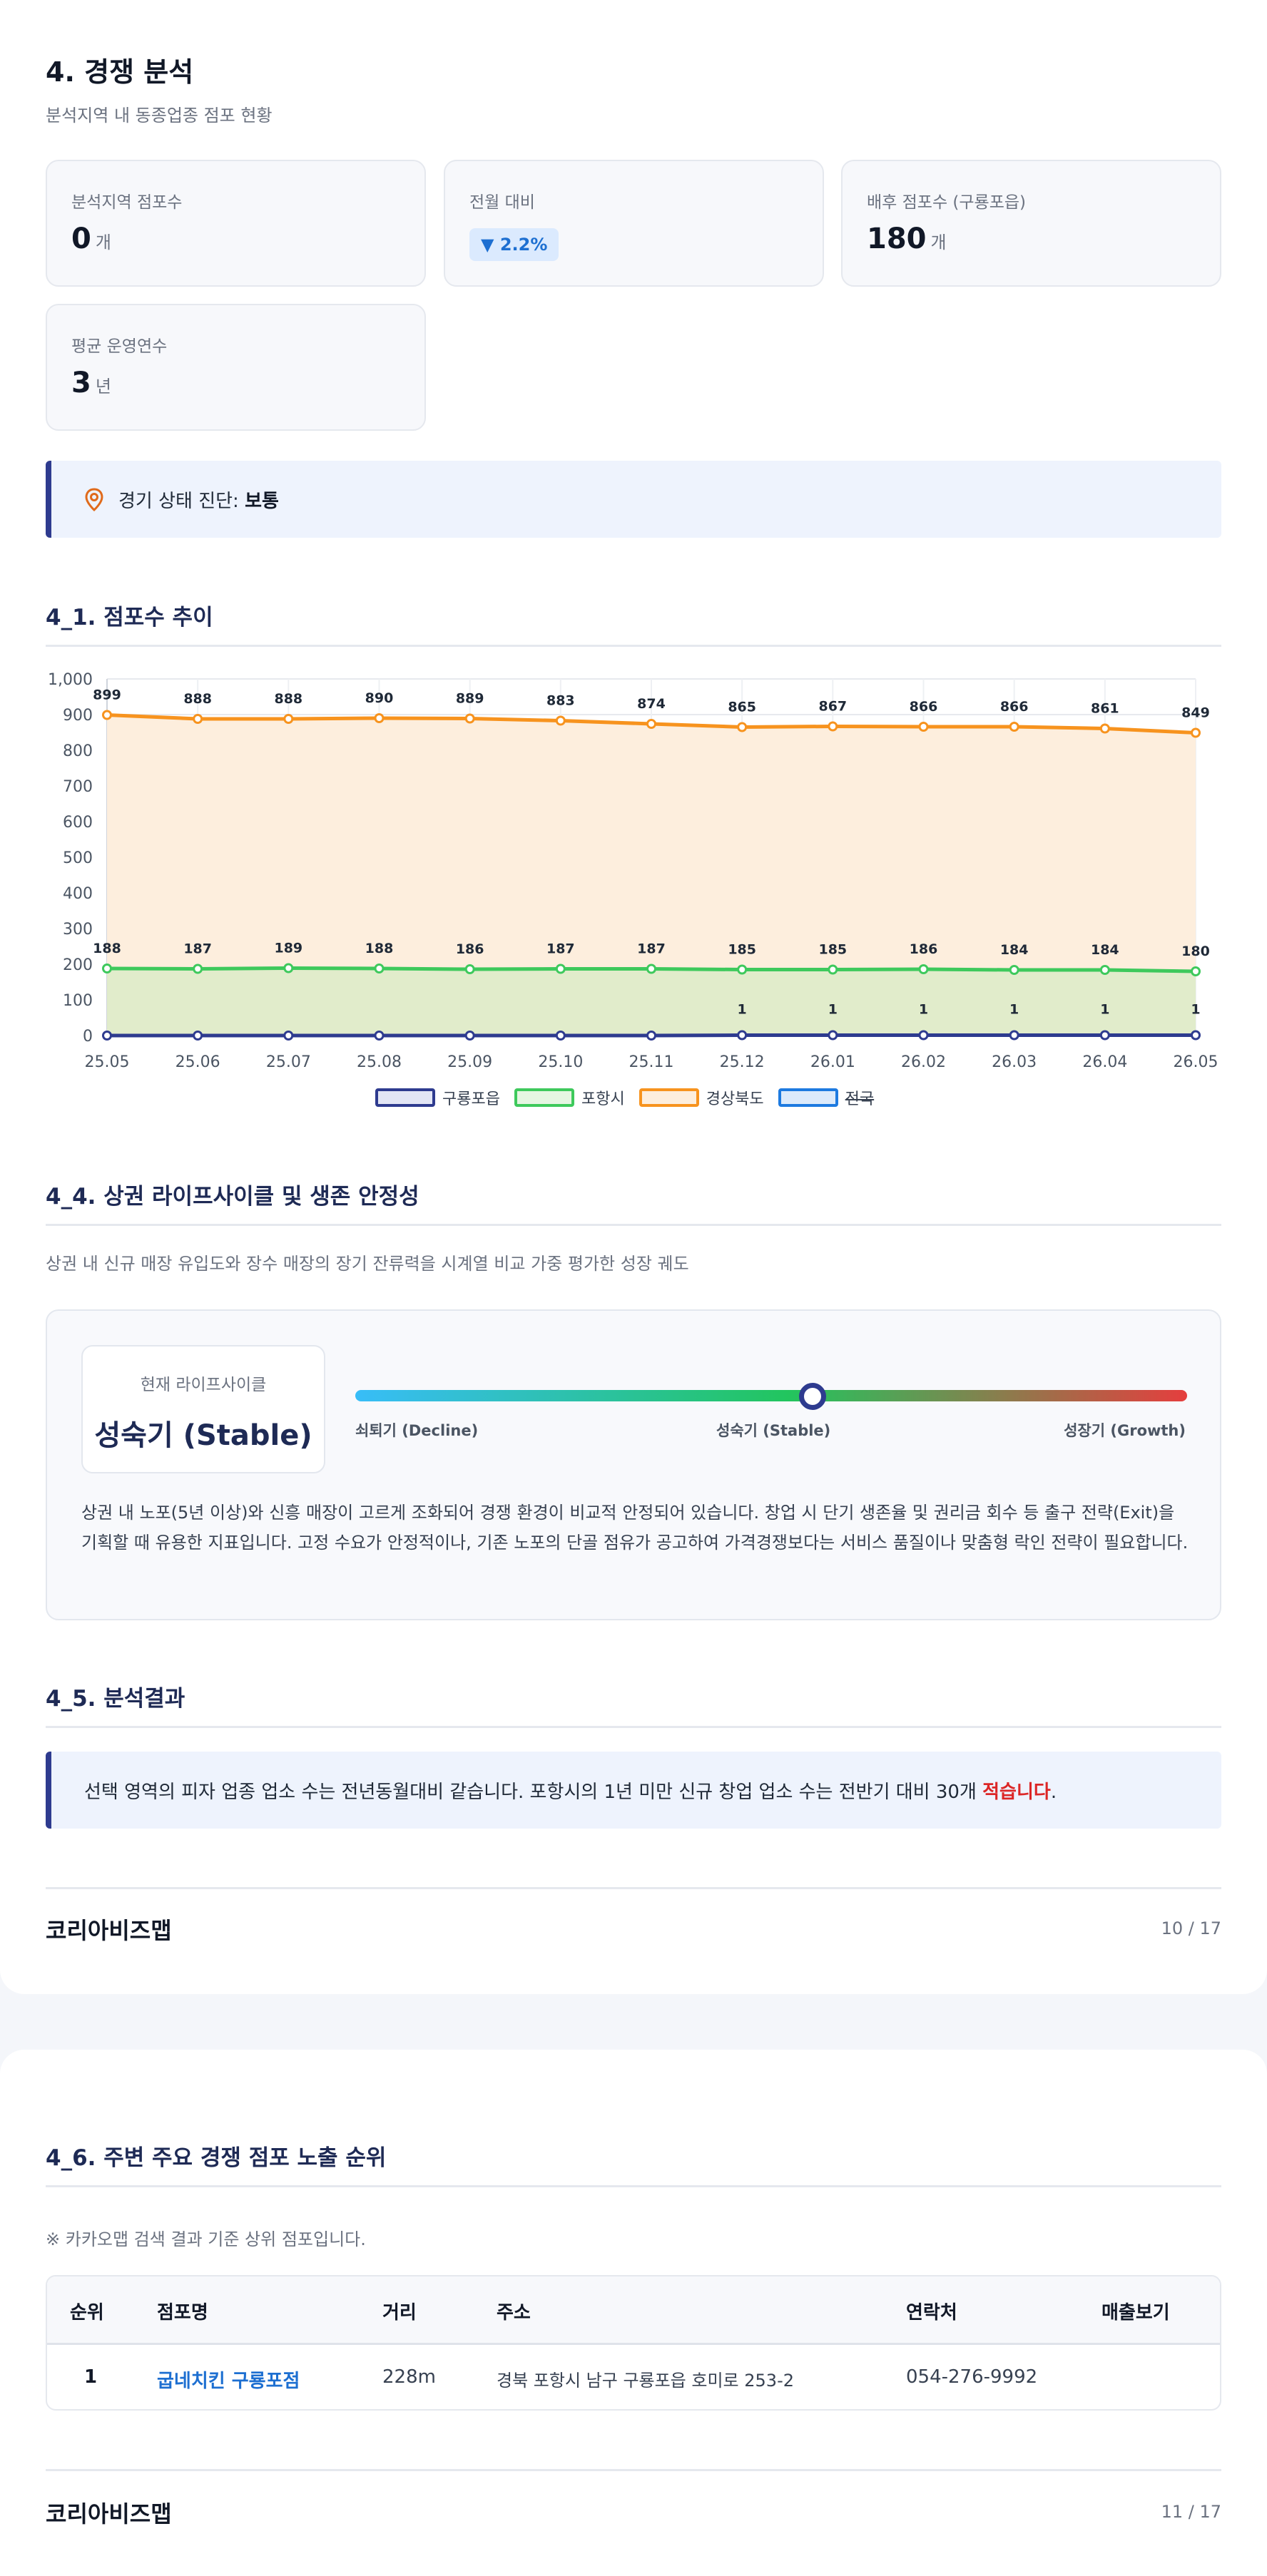  What do you see at coordinates (119, 347) in the screenshot?
I see `kpi-label: 평균 운영연수` at bounding box center [119, 347].